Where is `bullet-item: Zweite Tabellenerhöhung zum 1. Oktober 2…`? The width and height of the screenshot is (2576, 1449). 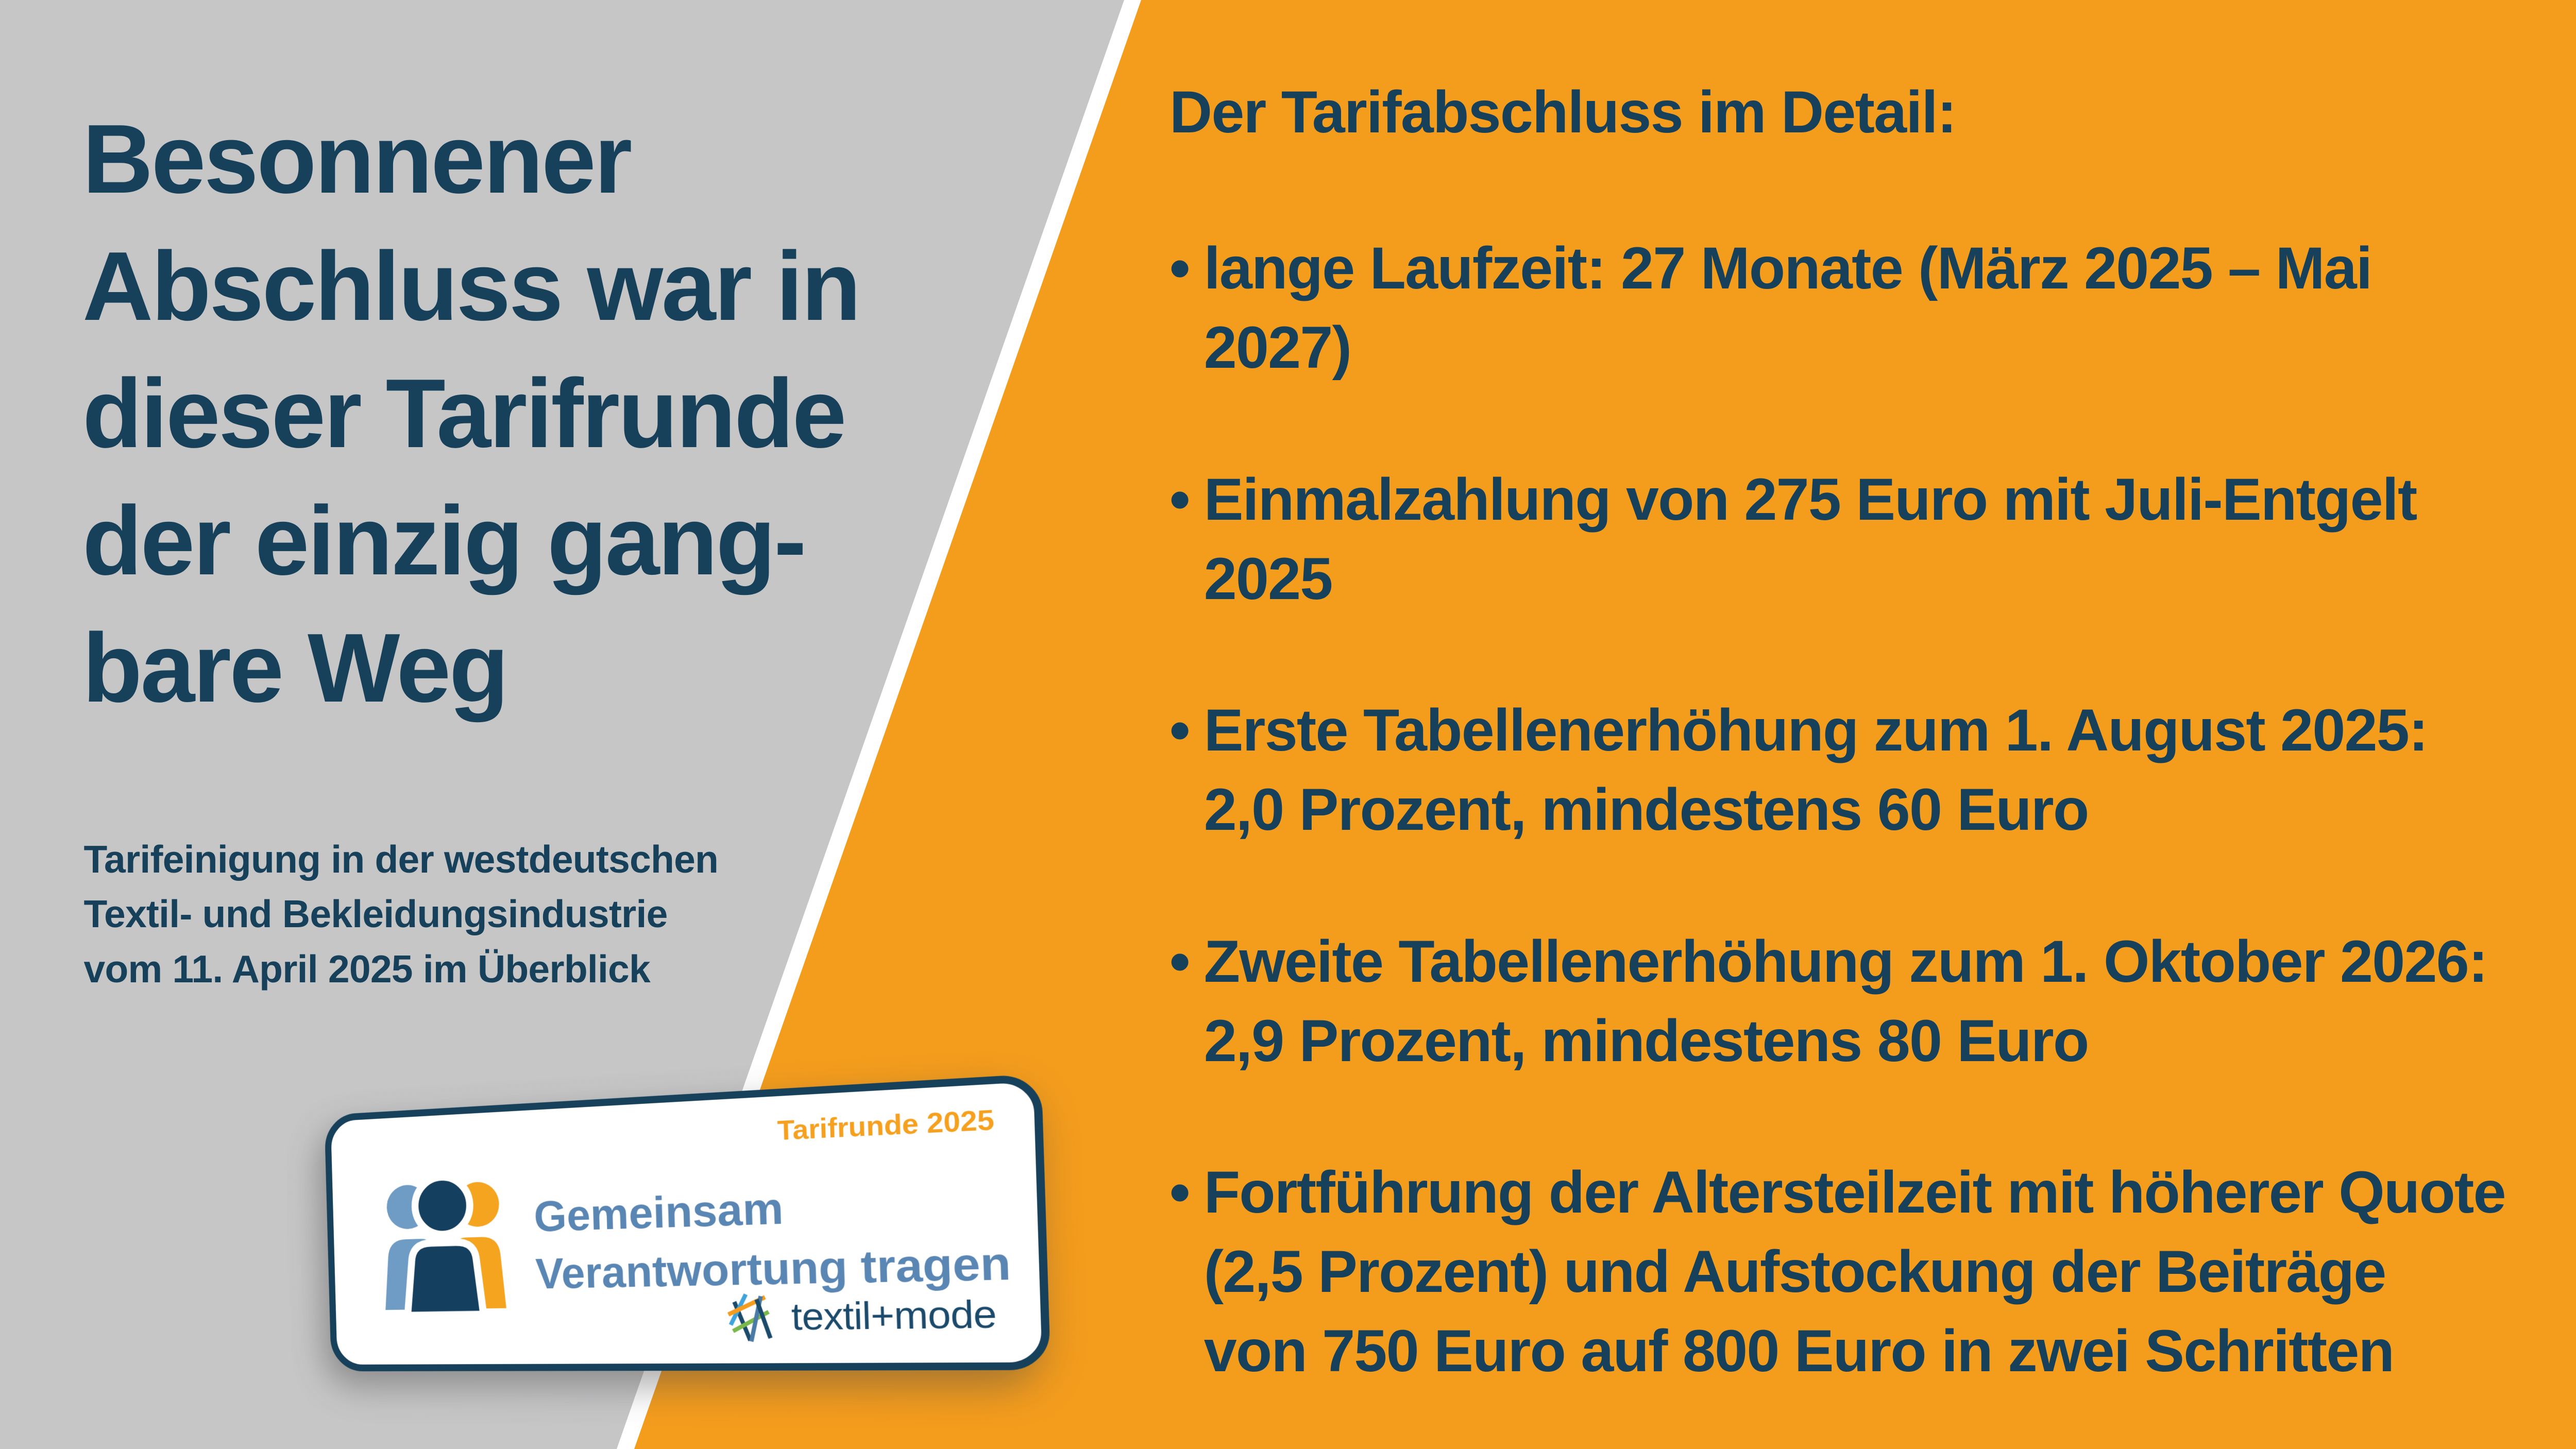 bullet-item: Zweite Tabellenerhöhung zum 1. Oktober 2… is located at coordinates (1839, 1002).